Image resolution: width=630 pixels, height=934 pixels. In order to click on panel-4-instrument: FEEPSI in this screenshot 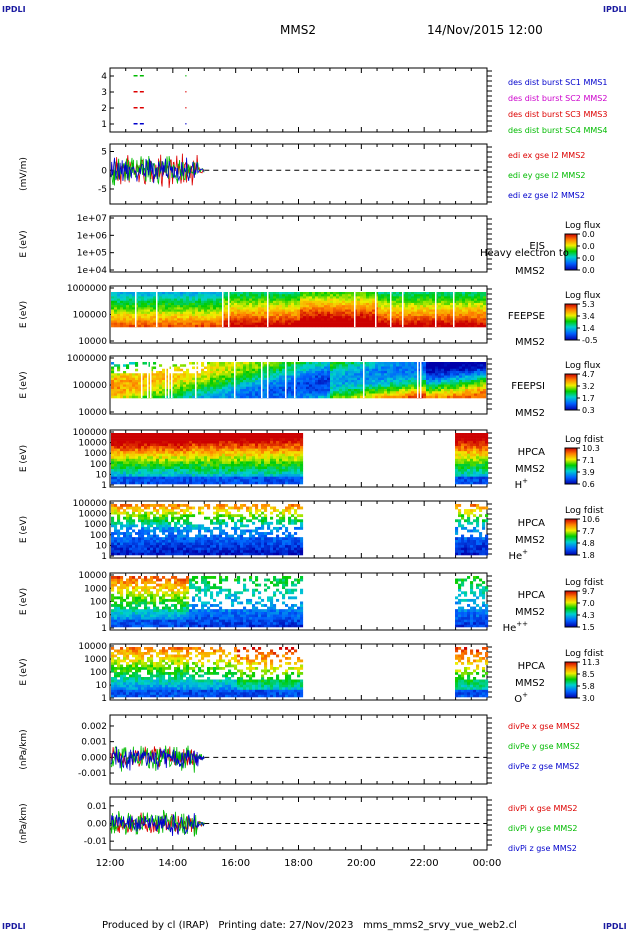, I will do `click(528, 386)`.